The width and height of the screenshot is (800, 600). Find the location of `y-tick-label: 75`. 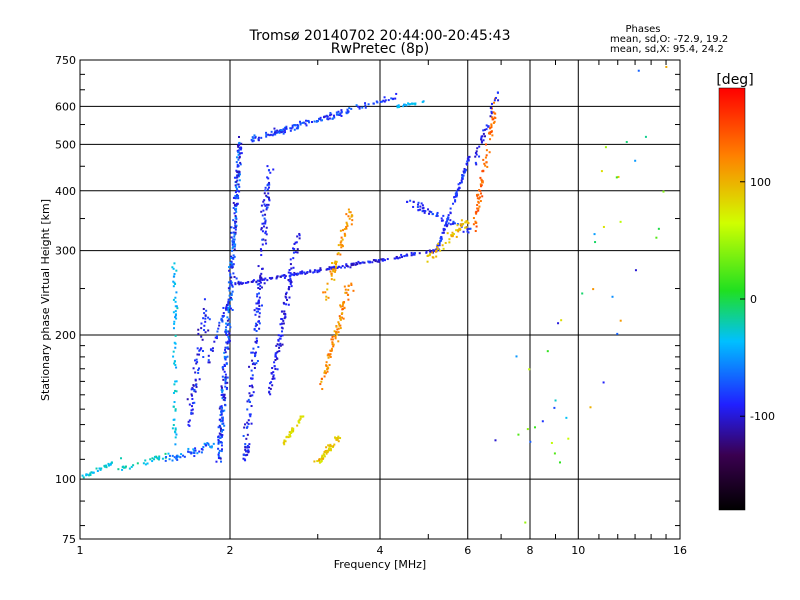

y-tick-label: 75 is located at coordinates (69, 539).